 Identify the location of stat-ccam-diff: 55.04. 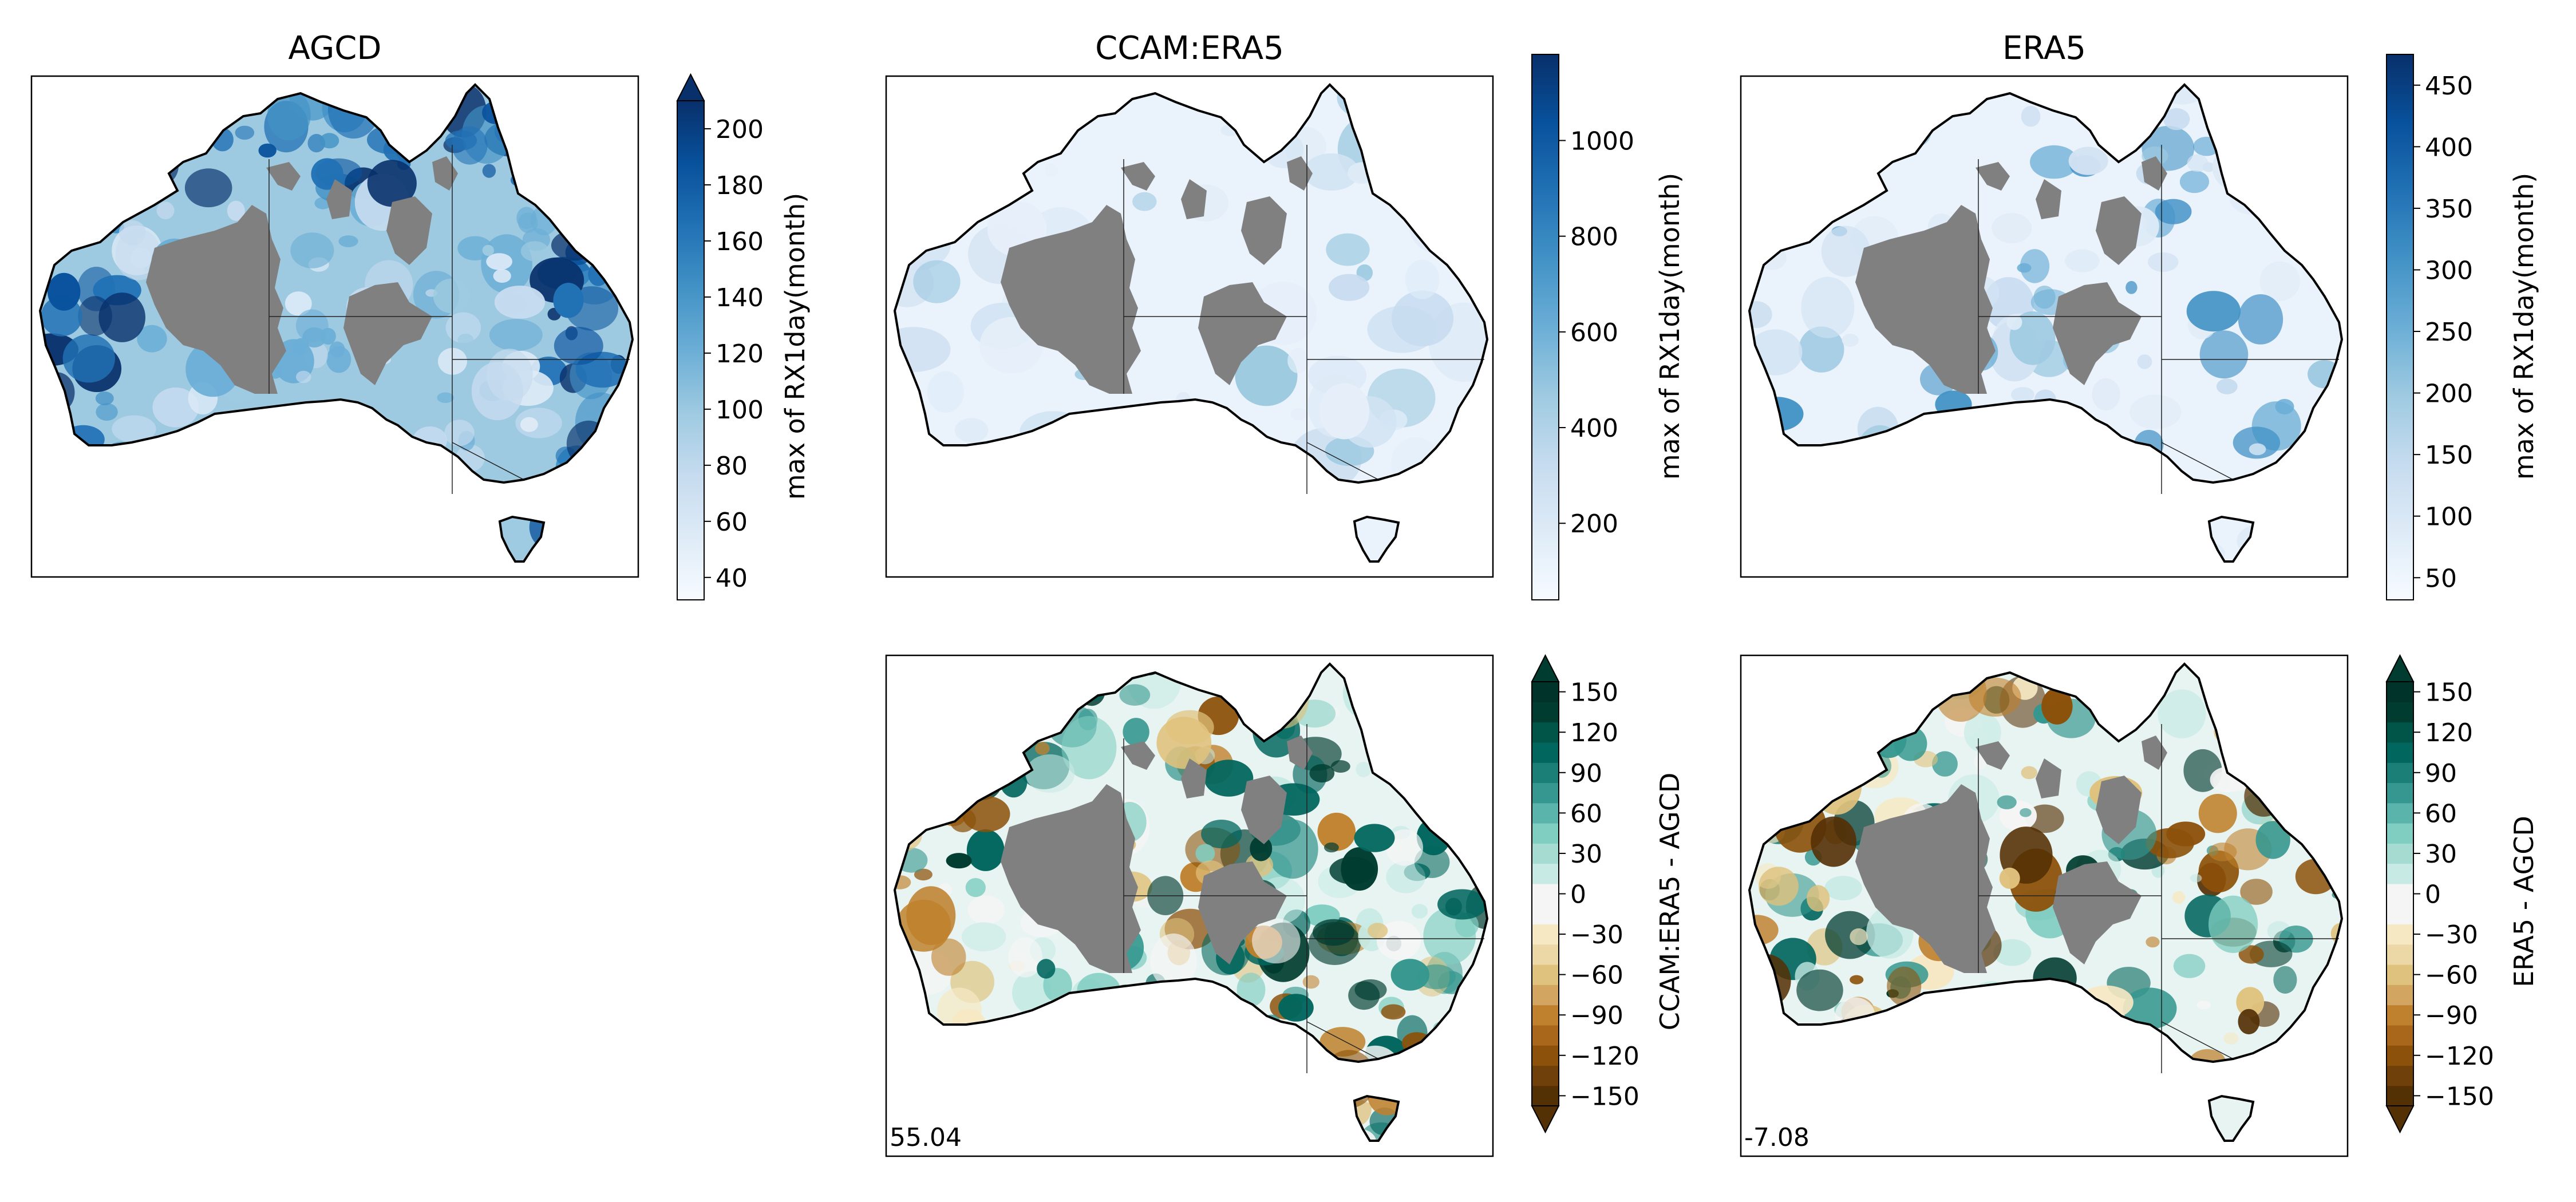
(926, 1138).